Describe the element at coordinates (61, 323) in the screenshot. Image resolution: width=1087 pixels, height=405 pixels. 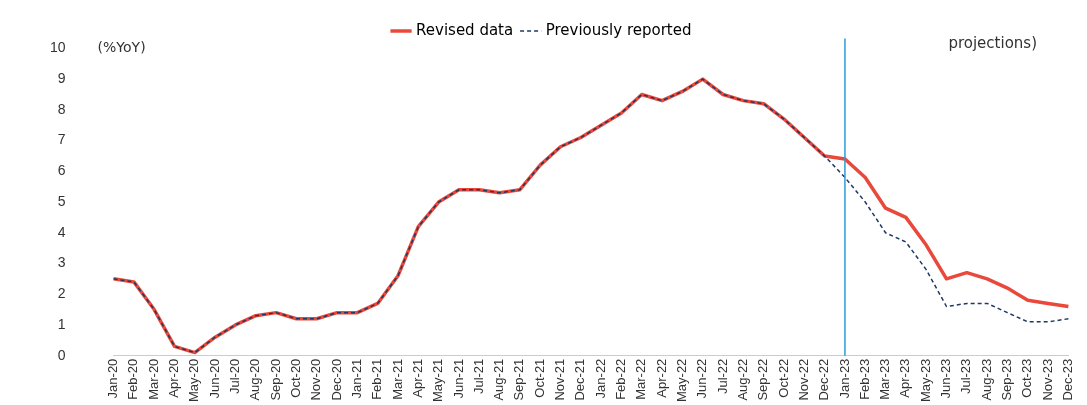
I see `y-tick-label: 1` at that location.